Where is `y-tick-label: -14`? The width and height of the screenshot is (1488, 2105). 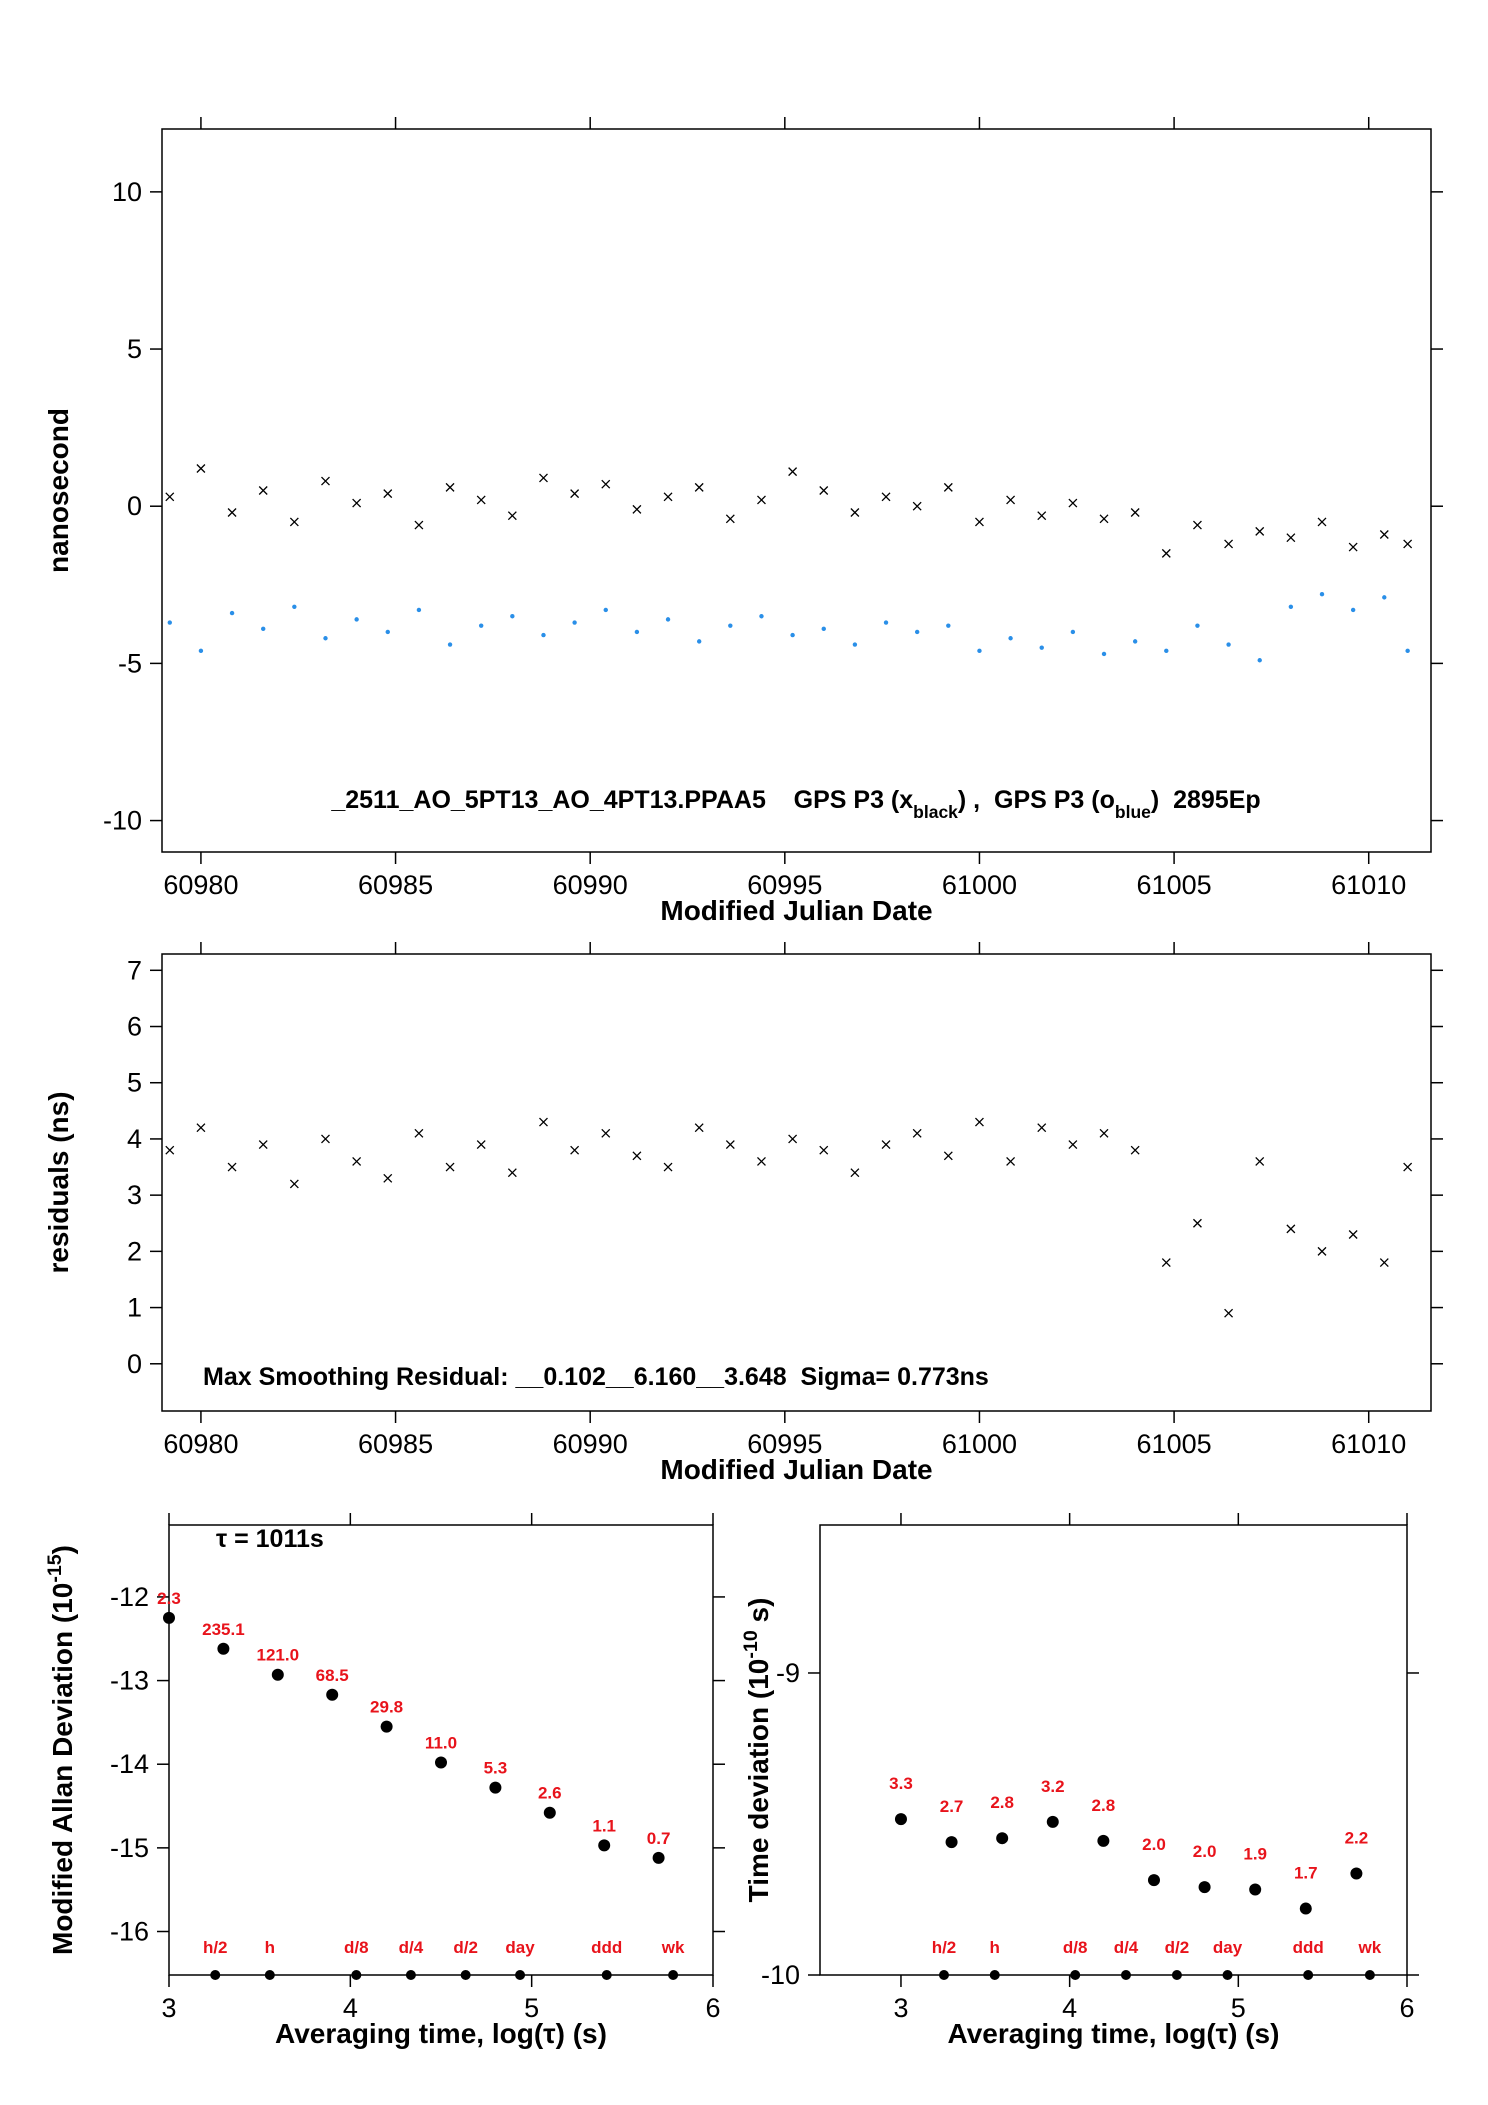 y-tick-label: -14 is located at coordinates (129, 1764).